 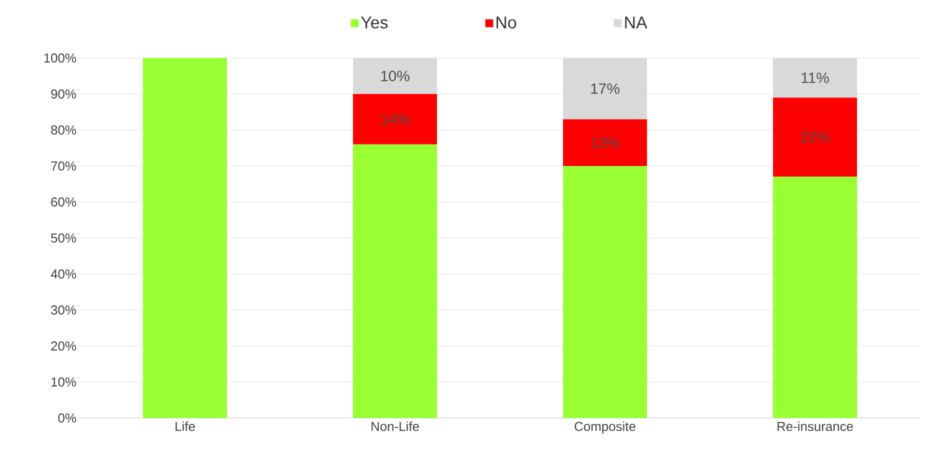 I want to click on data-label: 14%, so click(x=395, y=119).